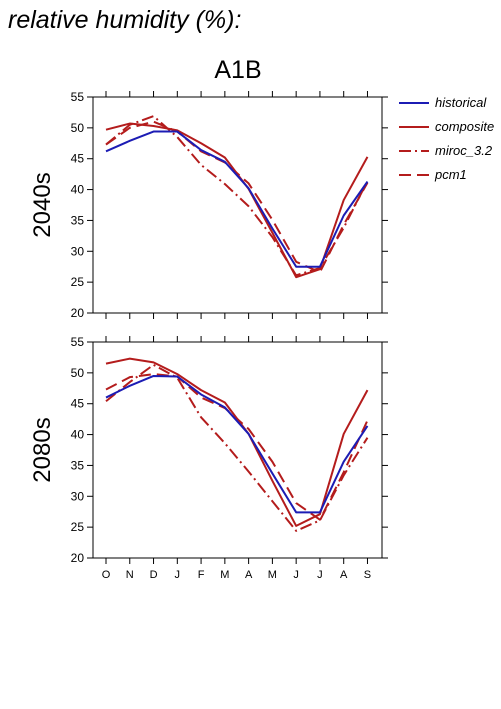 The image size is (501, 709). Describe the element at coordinates (106, 575) in the screenshot. I see `x-tick-label: O` at that location.